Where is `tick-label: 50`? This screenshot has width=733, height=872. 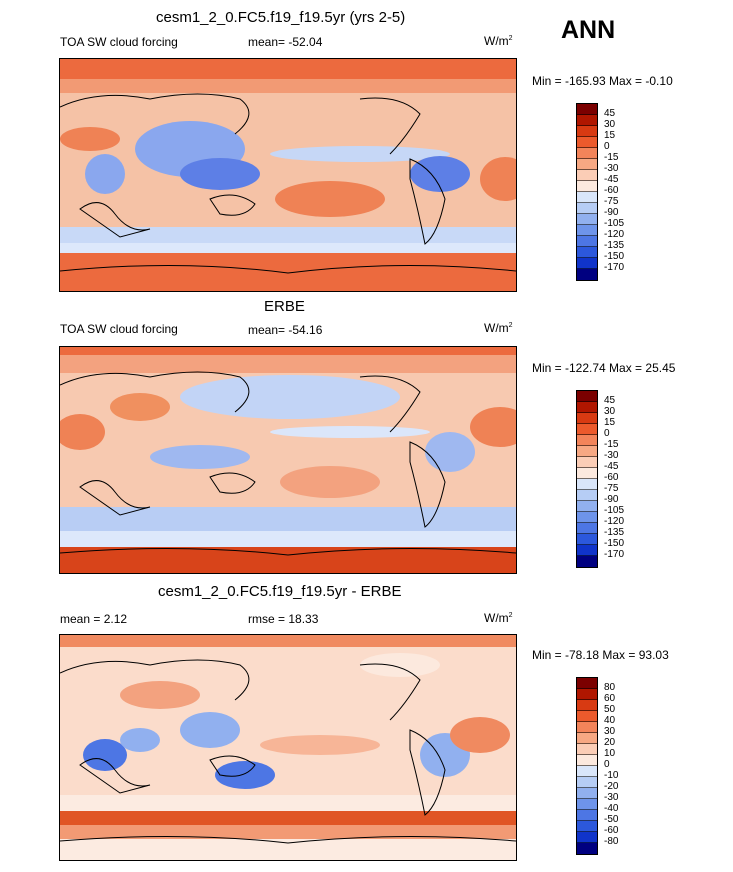 tick-label: 50 is located at coordinates (610, 709).